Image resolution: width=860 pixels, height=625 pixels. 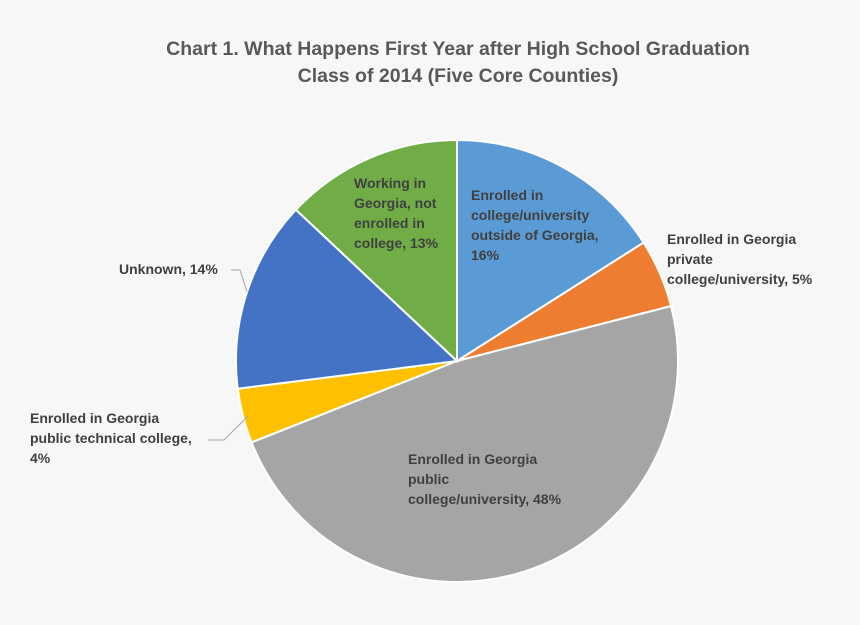 What do you see at coordinates (168, 269) in the screenshot?
I see `slice-label-unknown: Unknown, 14%` at bounding box center [168, 269].